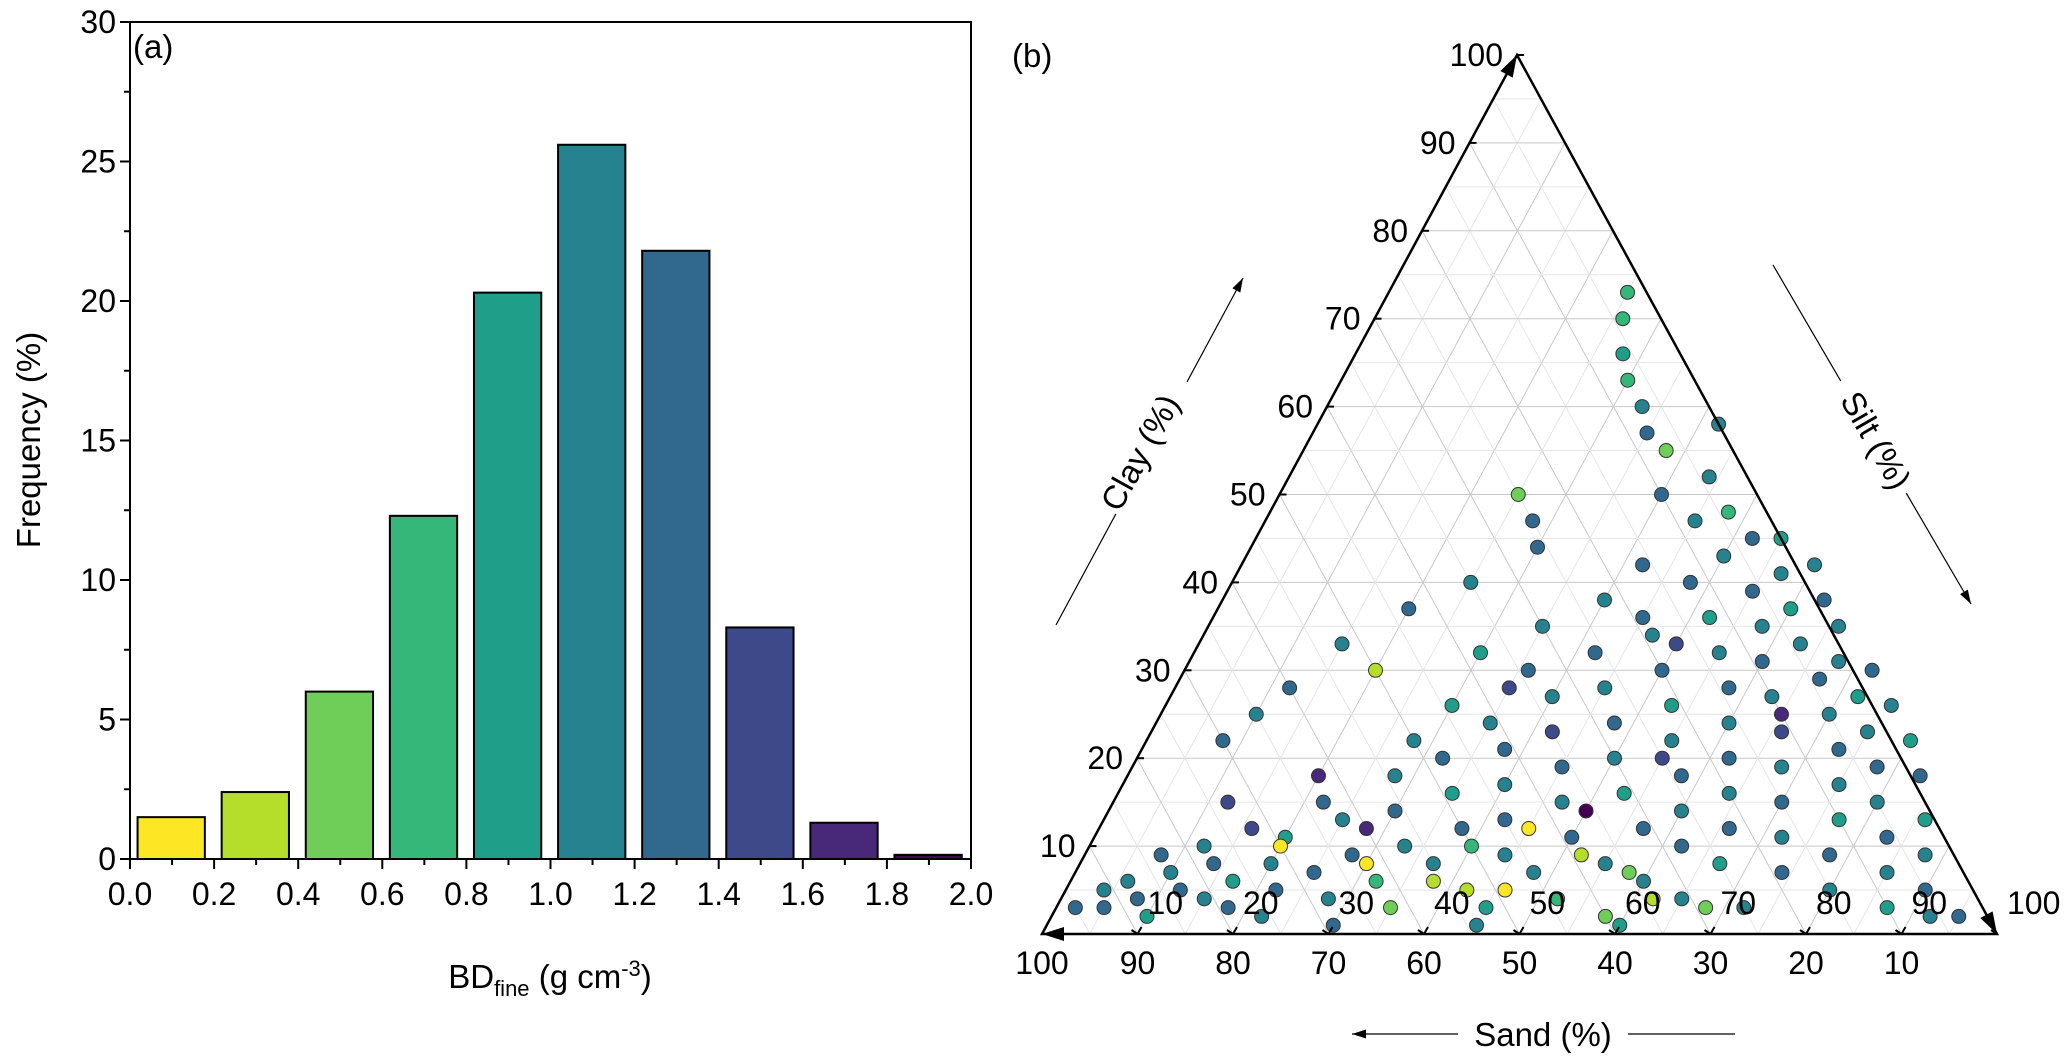 Image resolution: width=2067 pixels, height=1059 pixels. I want to click on clay-title-bg, so click(1144, 444).